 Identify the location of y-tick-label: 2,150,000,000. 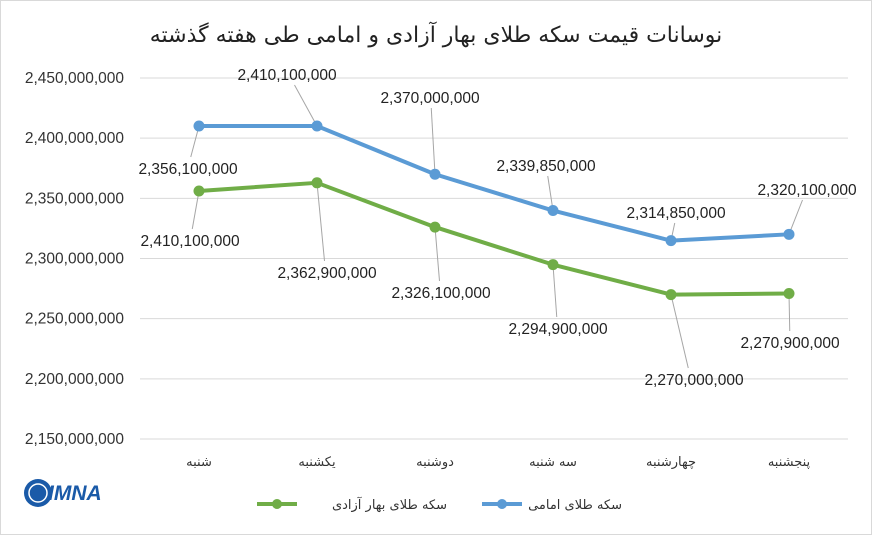
(75, 439).